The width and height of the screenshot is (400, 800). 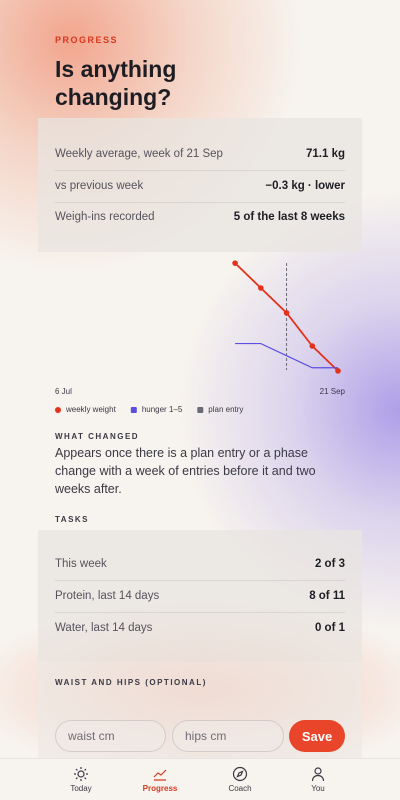 What do you see at coordinates (81, 774) in the screenshot?
I see `today-icon` at bounding box center [81, 774].